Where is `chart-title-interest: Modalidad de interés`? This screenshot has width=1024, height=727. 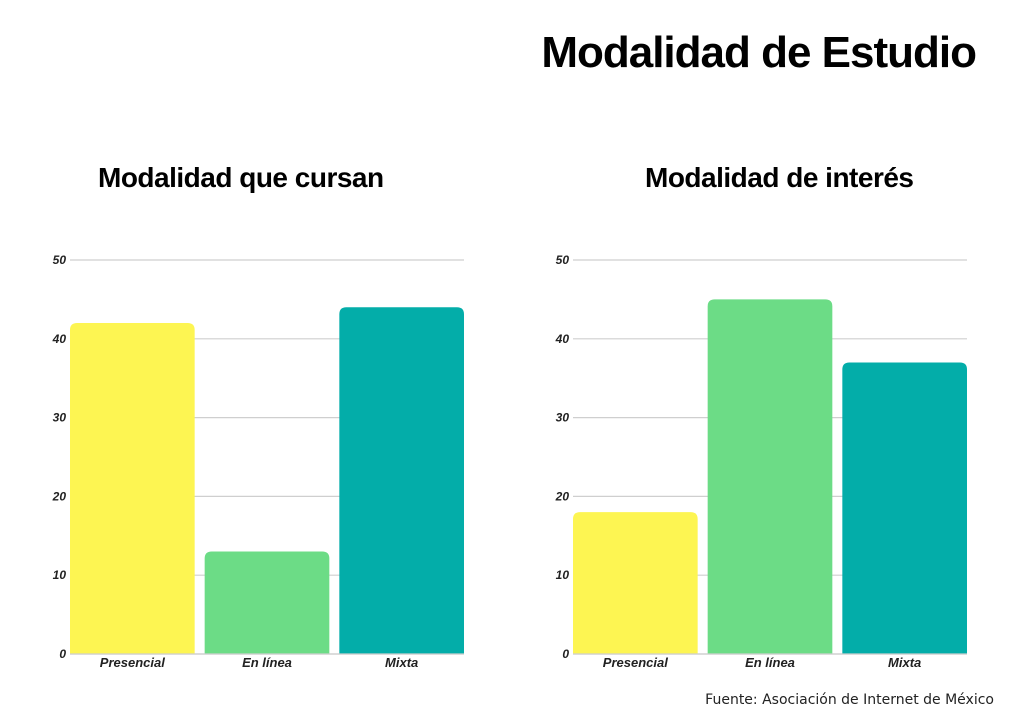
chart-title-interest: Modalidad de interés is located at coordinates (779, 177).